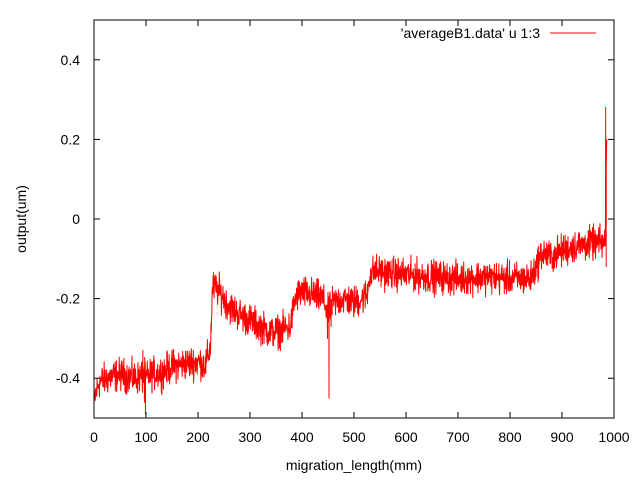 The width and height of the screenshot is (640, 480). Describe the element at coordinates (354, 437) in the screenshot. I see `x-tick-label: 500` at that location.